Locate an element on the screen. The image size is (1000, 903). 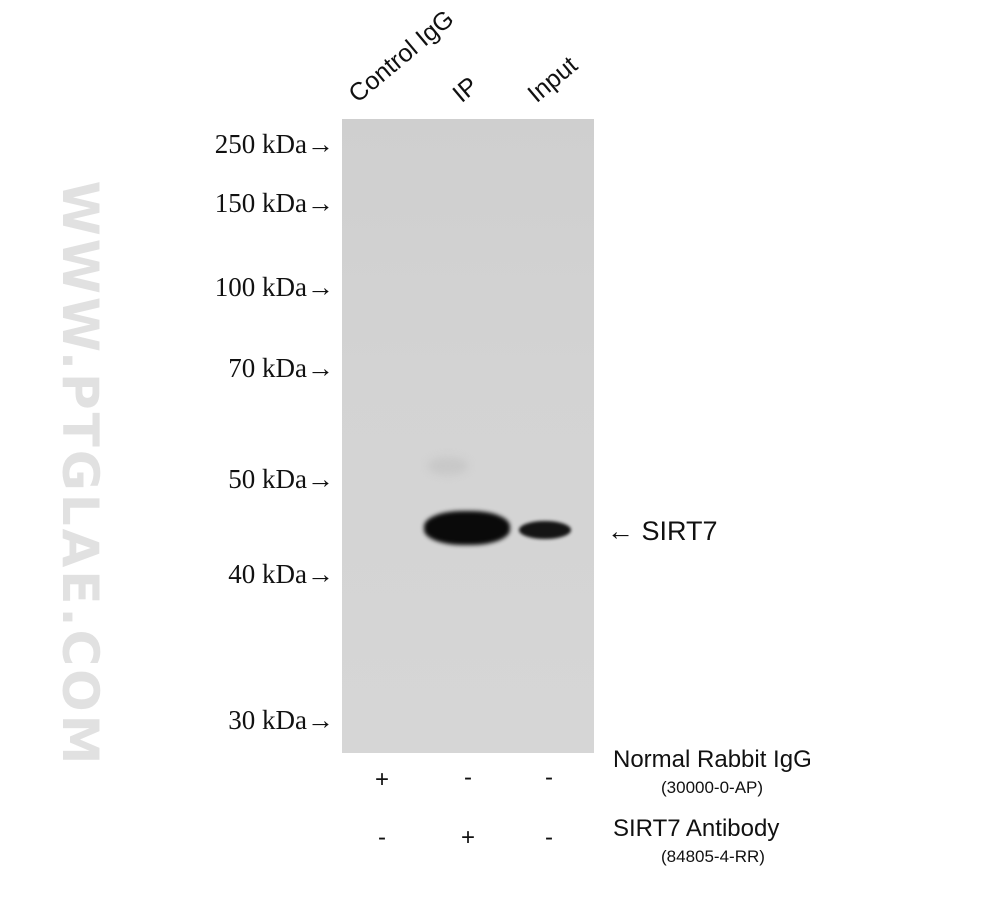
sign-row2-lane1: - is located at coordinates (382, 837).